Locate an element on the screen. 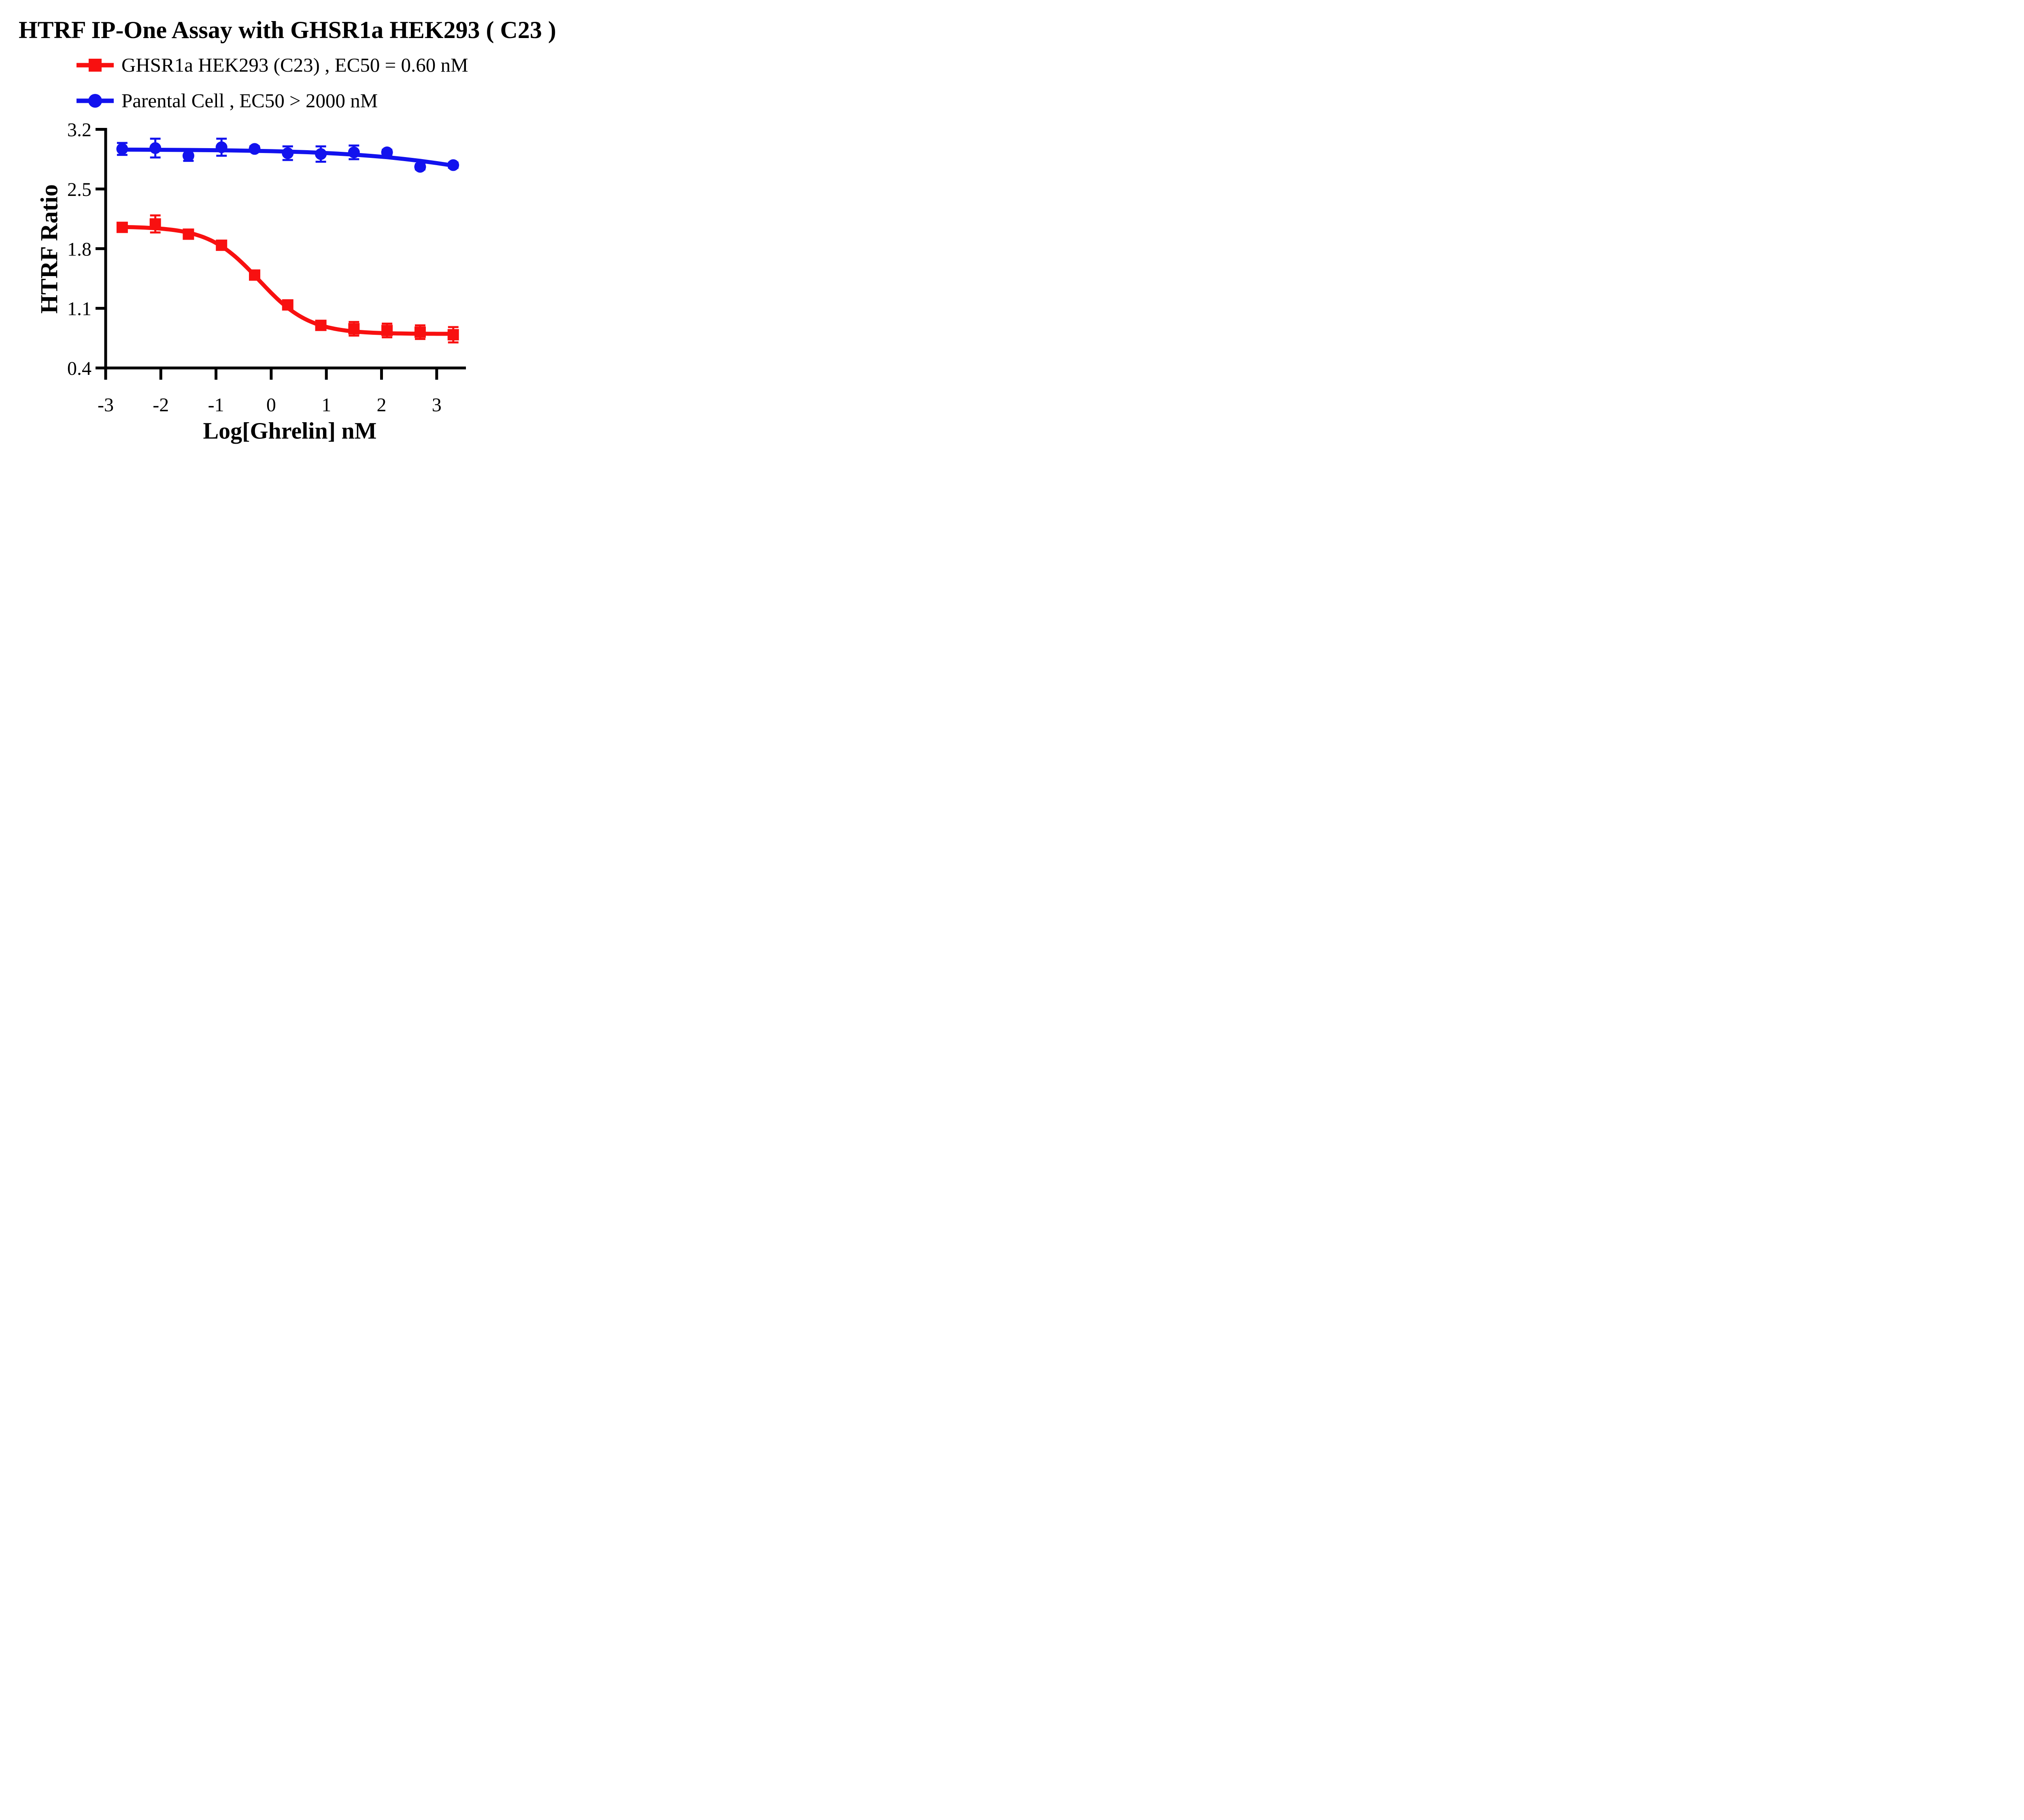 The image size is (2024, 1820). x-tick-label: 3 is located at coordinates (437, 405).